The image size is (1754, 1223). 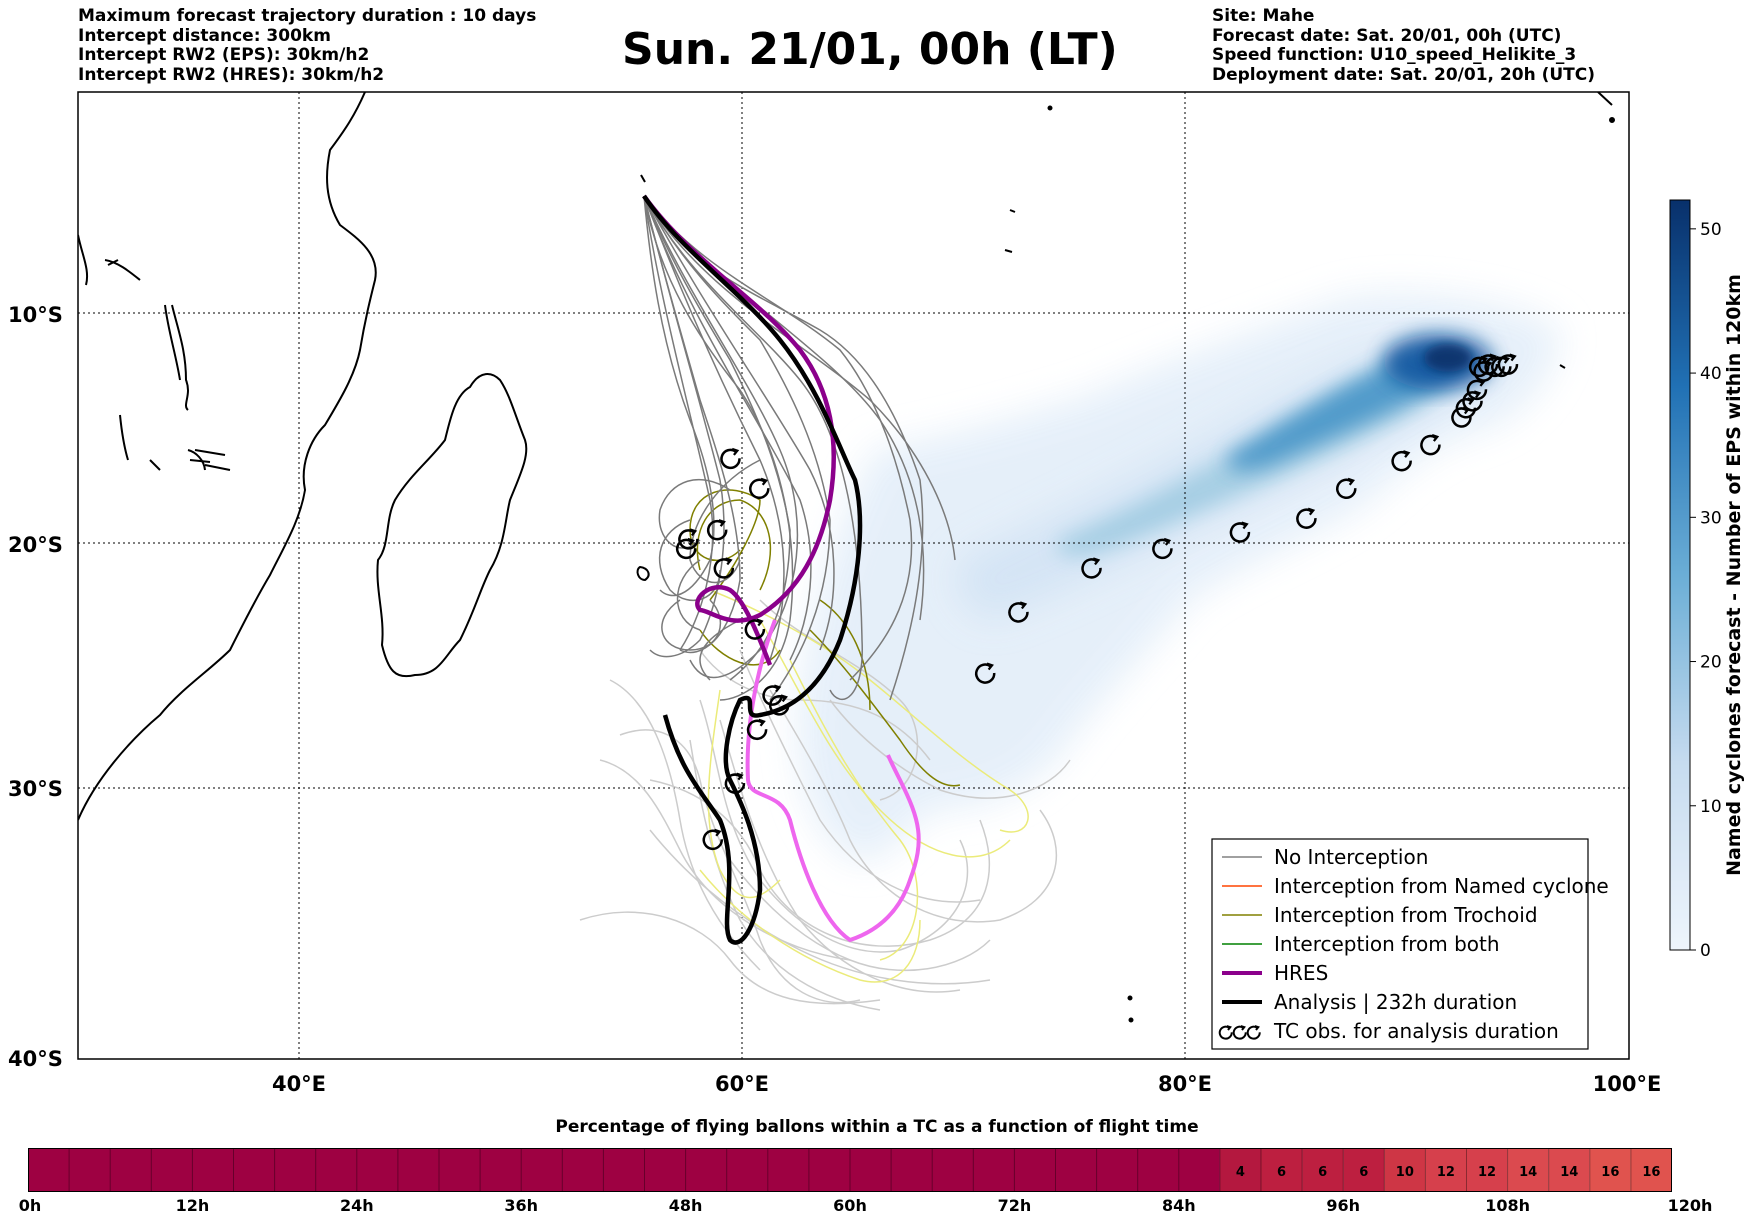 I want to click on colorbar-tick-label: 20, so click(x=1711, y=663).